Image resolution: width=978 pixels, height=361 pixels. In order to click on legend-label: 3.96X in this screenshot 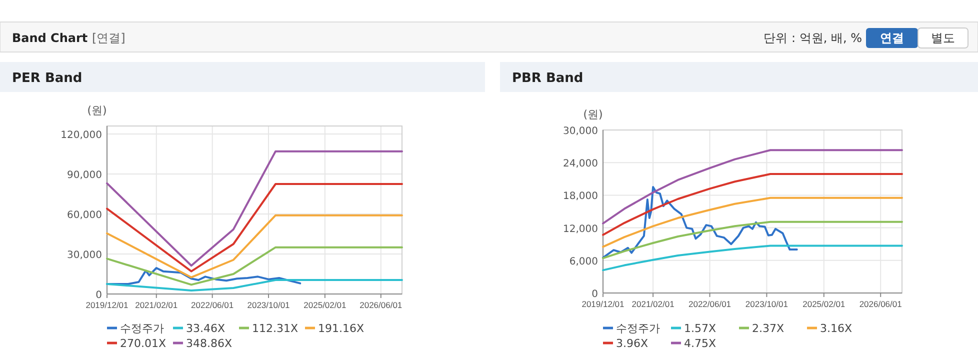, I will do `click(632, 343)`.